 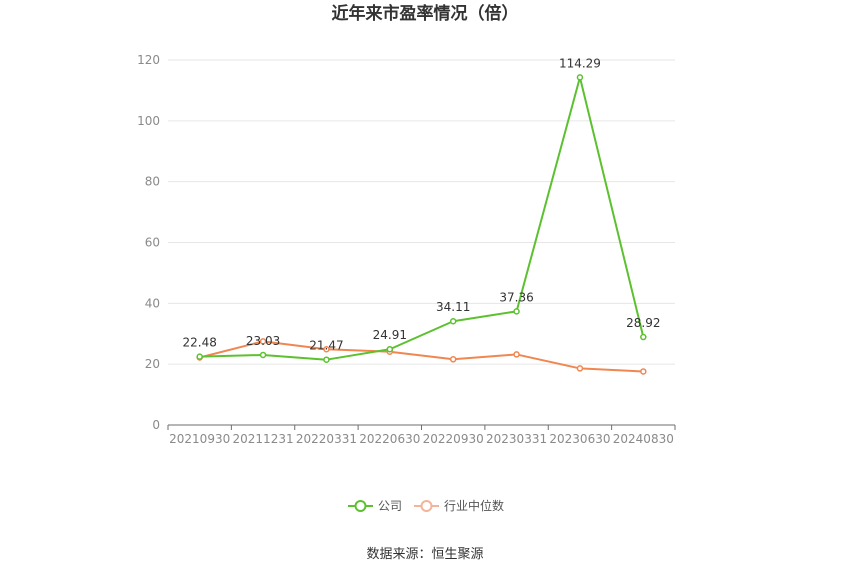 What do you see at coordinates (199, 439) in the screenshot?
I see `x-tick-label: 20210930` at bounding box center [199, 439].